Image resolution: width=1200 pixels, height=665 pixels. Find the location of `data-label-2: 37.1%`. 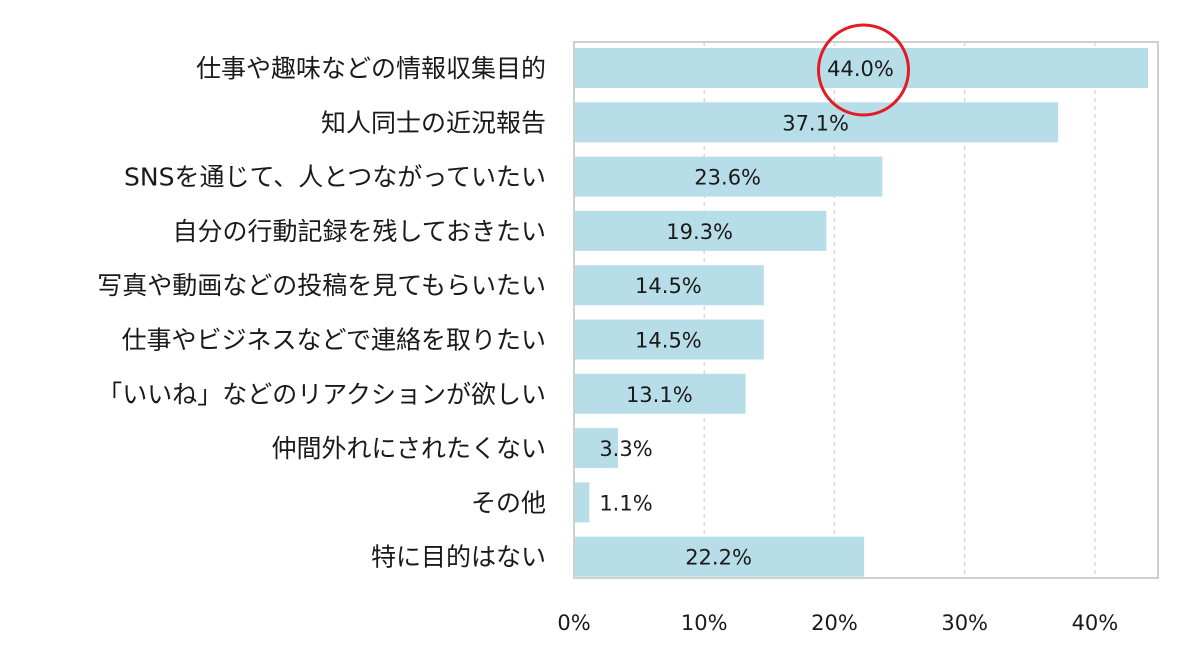

data-label-2: 37.1% is located at coordinates (815, 123).